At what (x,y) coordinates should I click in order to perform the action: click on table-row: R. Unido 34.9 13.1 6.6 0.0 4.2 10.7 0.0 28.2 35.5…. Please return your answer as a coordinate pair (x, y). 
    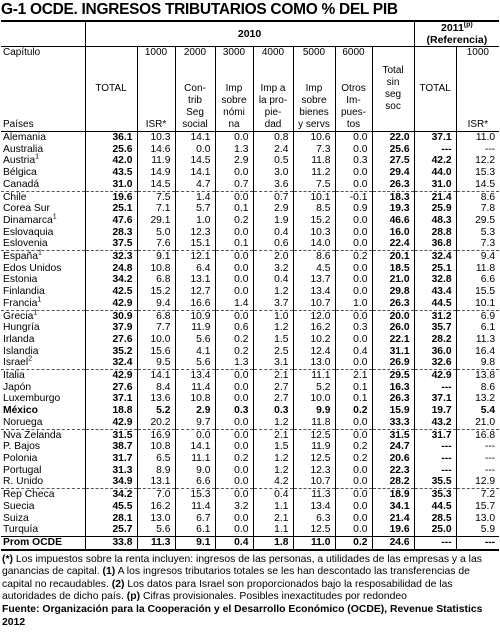
    Looking at the image, I should click on (250, 483).